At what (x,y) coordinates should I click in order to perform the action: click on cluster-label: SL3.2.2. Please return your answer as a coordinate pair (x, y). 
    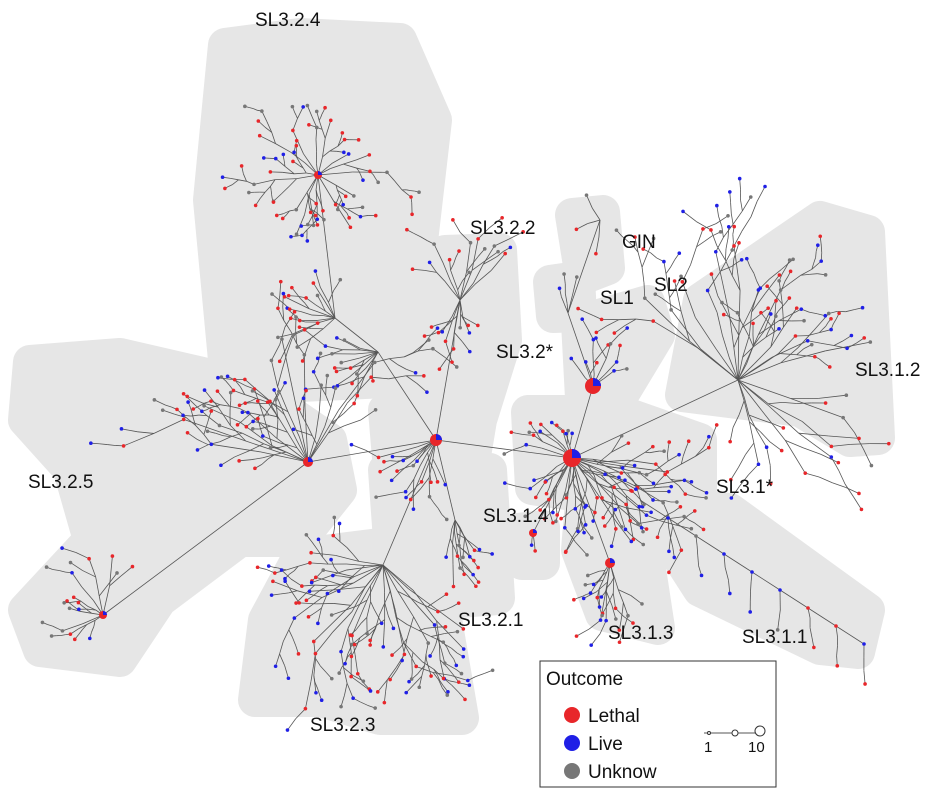
    Looking at the image, I should click on (503, 228).